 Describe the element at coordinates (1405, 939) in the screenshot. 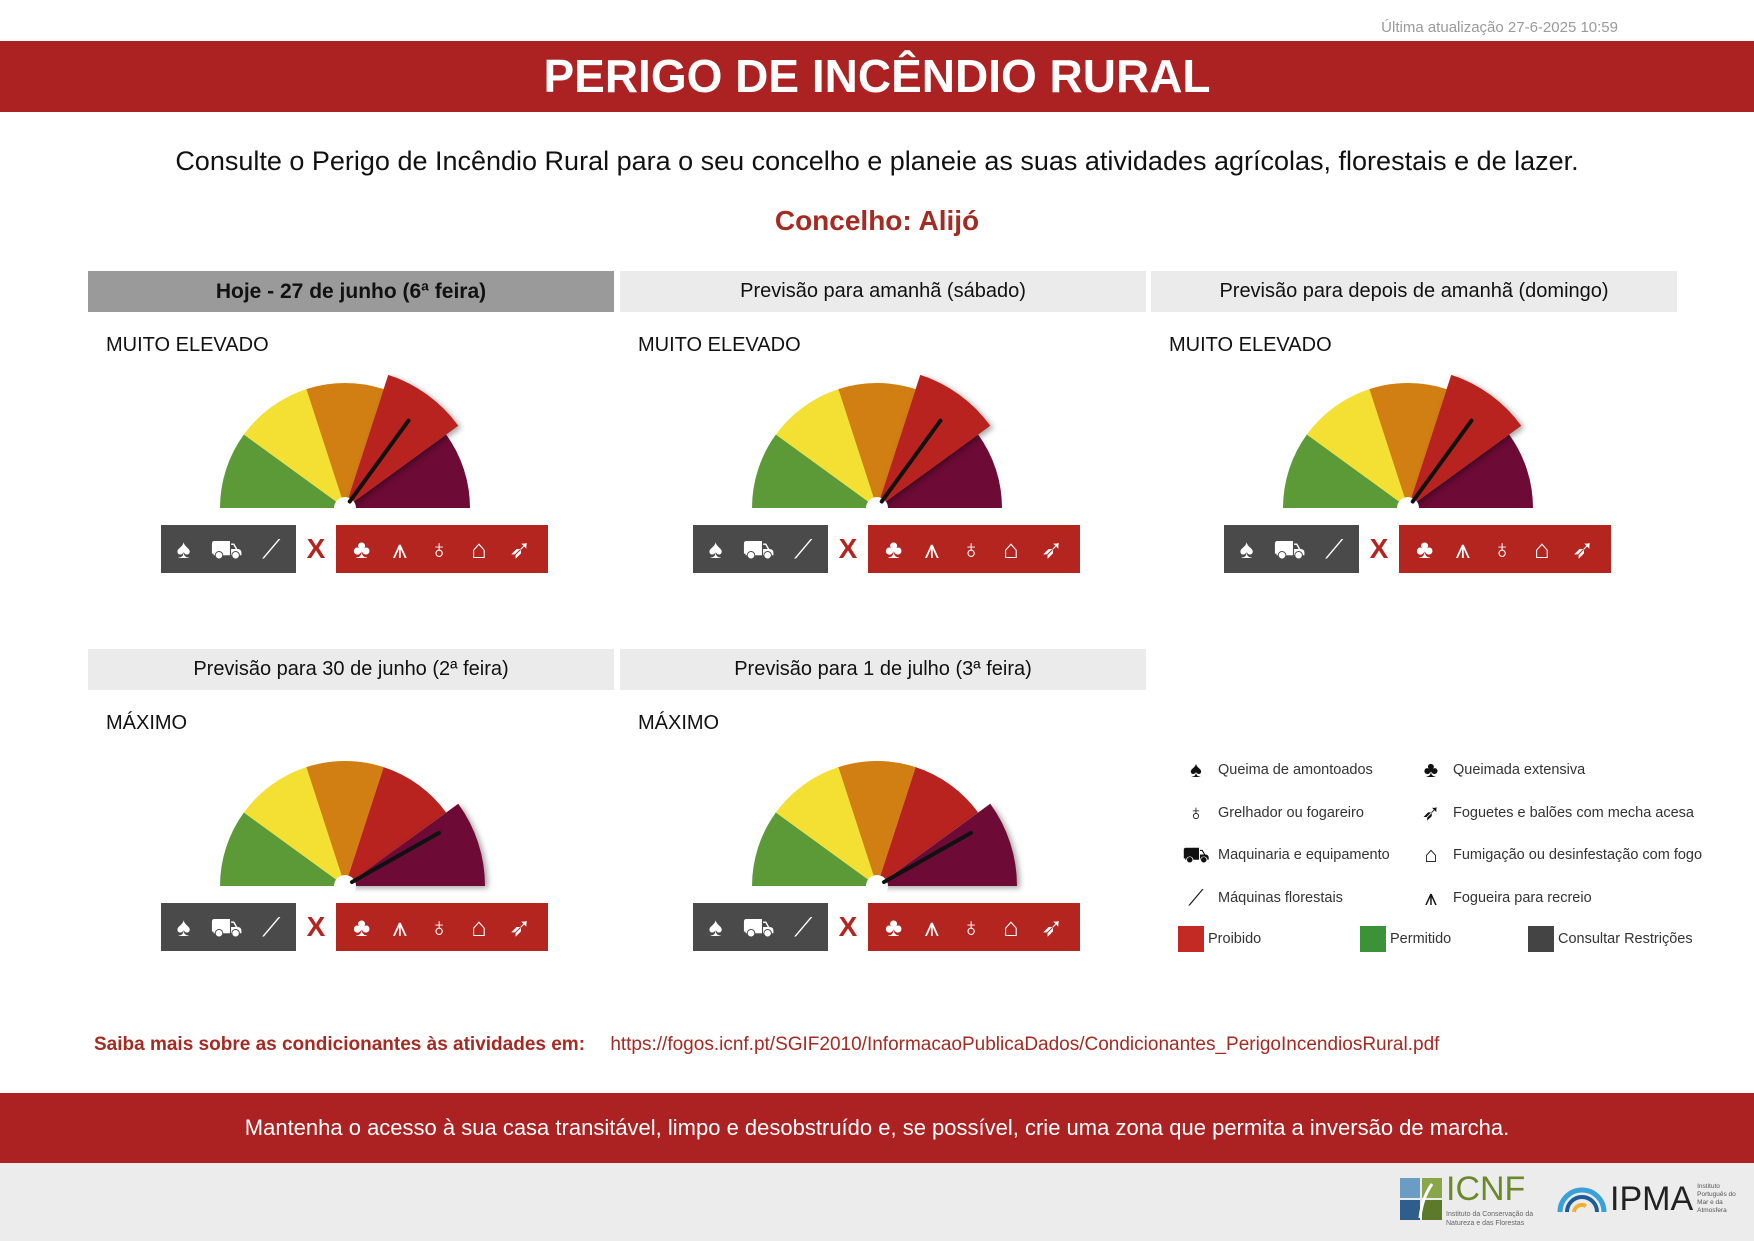

I see `legend-swatch-item: Permitido` at that location.